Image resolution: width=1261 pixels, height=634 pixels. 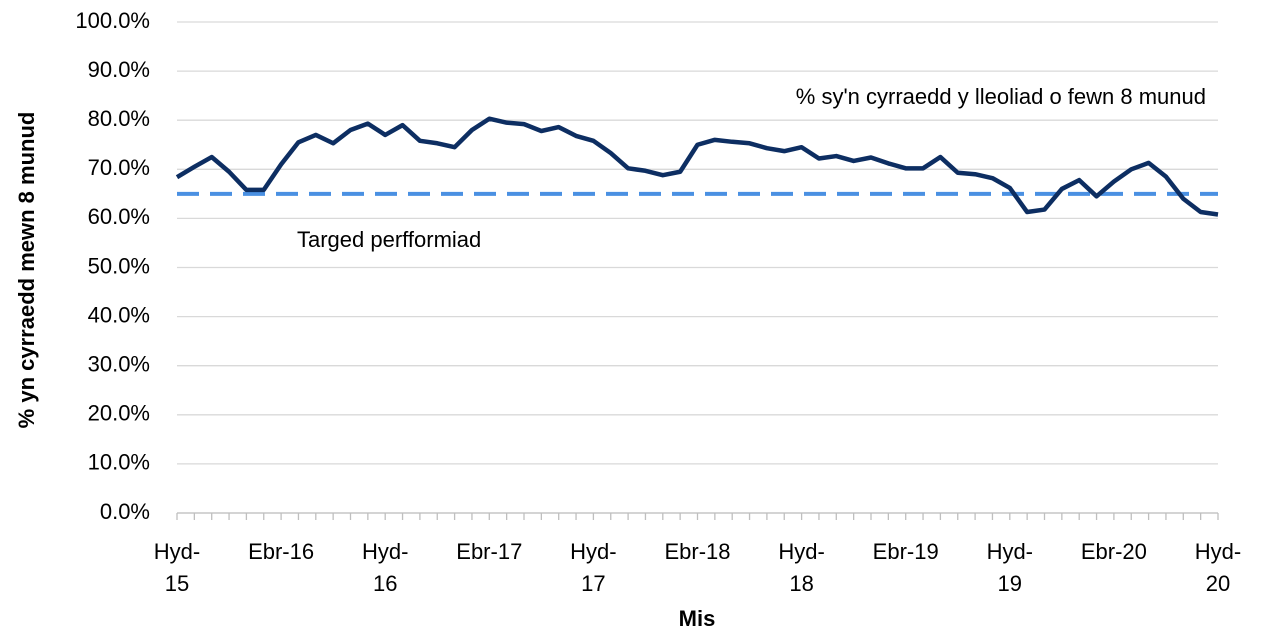 What do you see at coordinates (697, 166) in the screenshot?
I see `series-line` at bounding box center [697, 166].